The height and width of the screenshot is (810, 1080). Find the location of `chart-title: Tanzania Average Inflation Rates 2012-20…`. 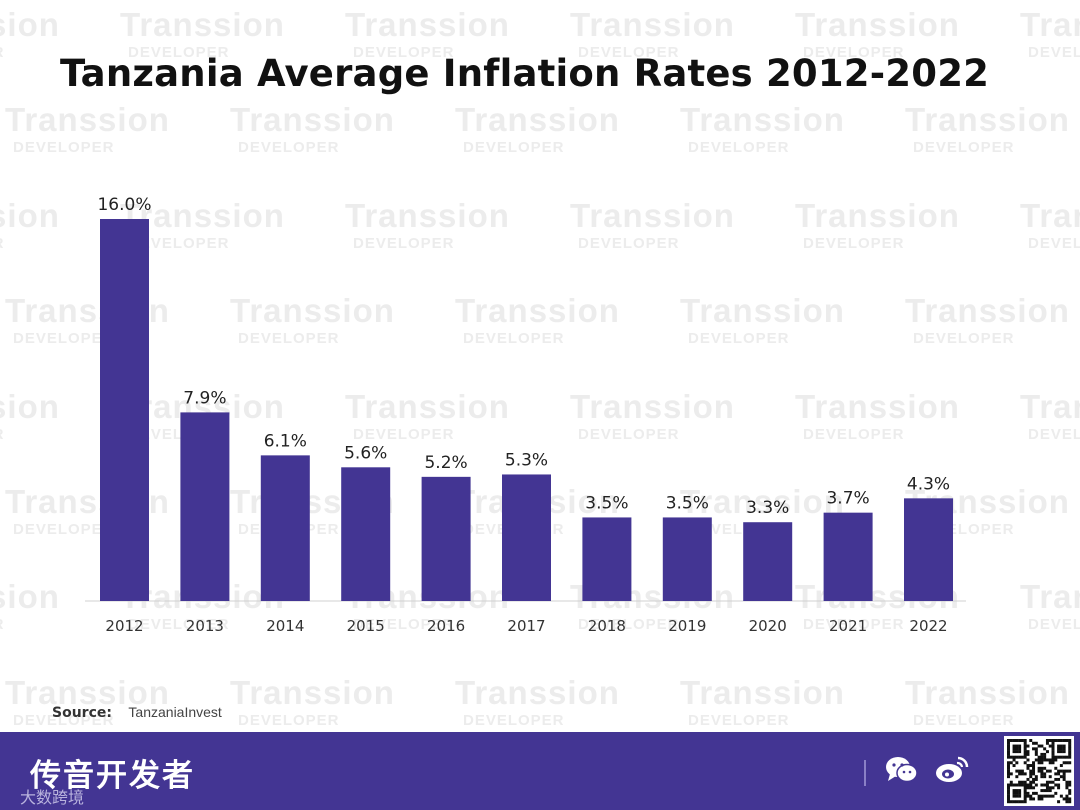

chart-title: Tanzania Average Inflation Rates 2012-20… is located at coordinates (525, 73).